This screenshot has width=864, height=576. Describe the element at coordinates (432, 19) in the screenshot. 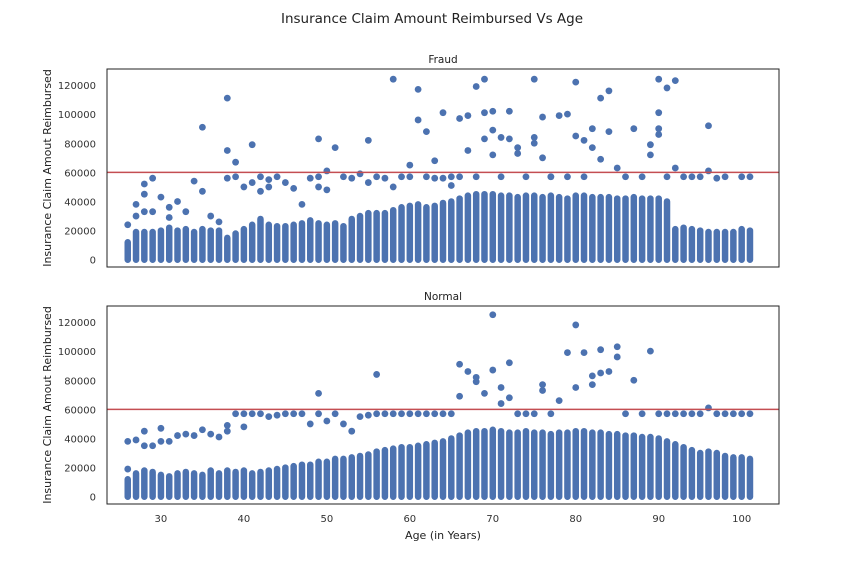

I see `chart-title: Insurance Claim Amount Reimbursed Vs Age` at that location.